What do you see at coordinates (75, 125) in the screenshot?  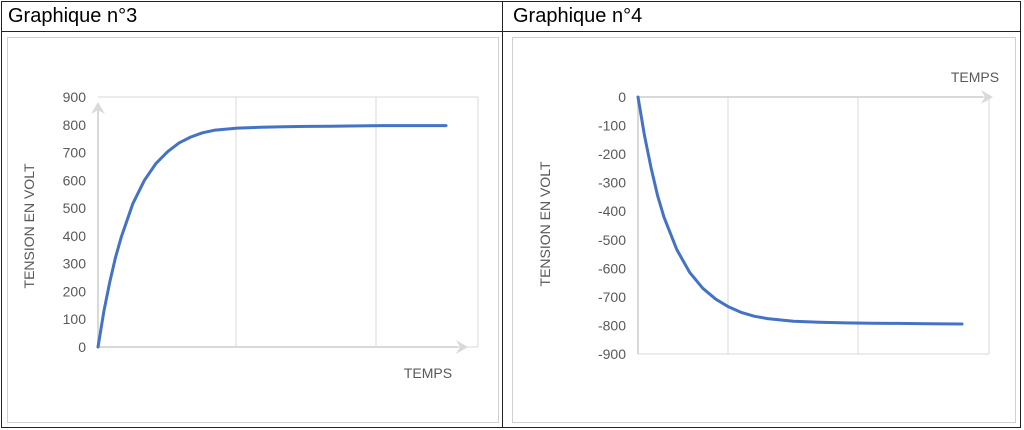 I see `y-tick-label: 800` at bounding box center [75, 125].